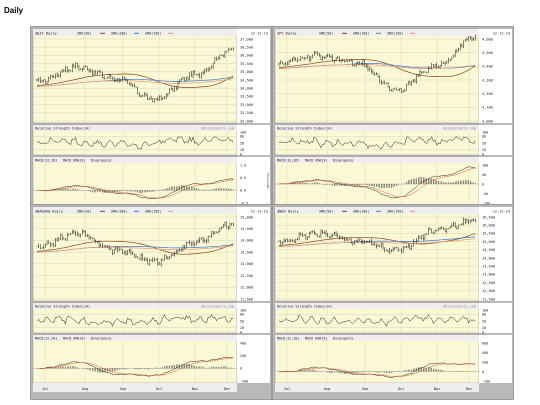 The width and height of the screenshot is (540, 405). Describe the element at coordinates (485, 362) in the screenshot. I see `macd-tick: 200` at that location.